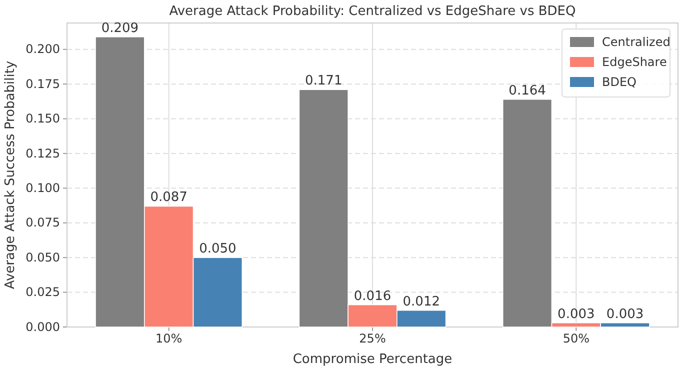 The height and width of the screenshot is (370, 685). What do you see at coordinates (636, 42) in the screenshot?
I see `legend-label: Centralized` at bounding box center [636, 42].